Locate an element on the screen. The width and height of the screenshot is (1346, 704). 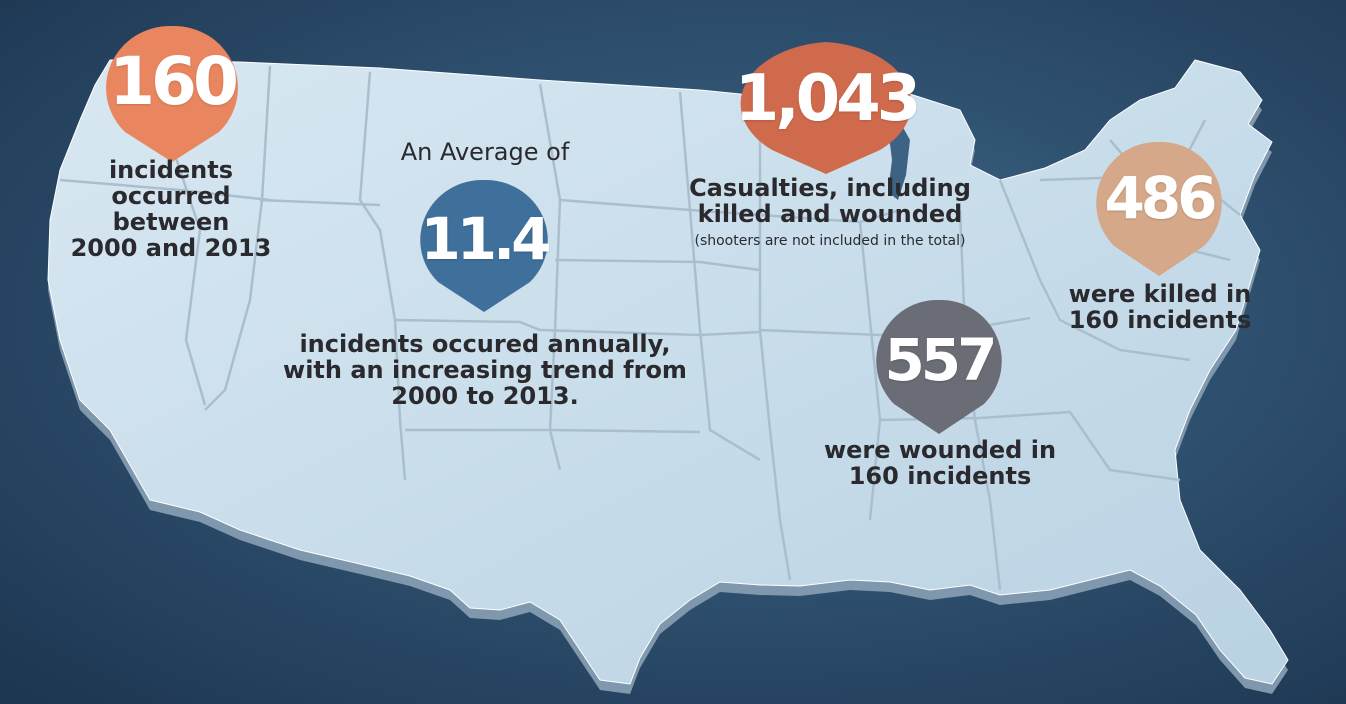
casualties-value: 1,043 is located at coordinates (827, 99).